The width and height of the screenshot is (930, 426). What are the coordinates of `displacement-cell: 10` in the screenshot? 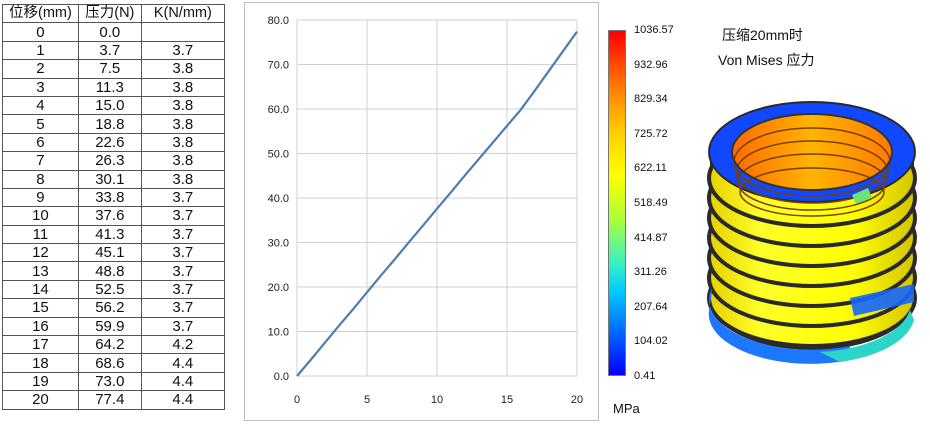 It's located at (40, 216).